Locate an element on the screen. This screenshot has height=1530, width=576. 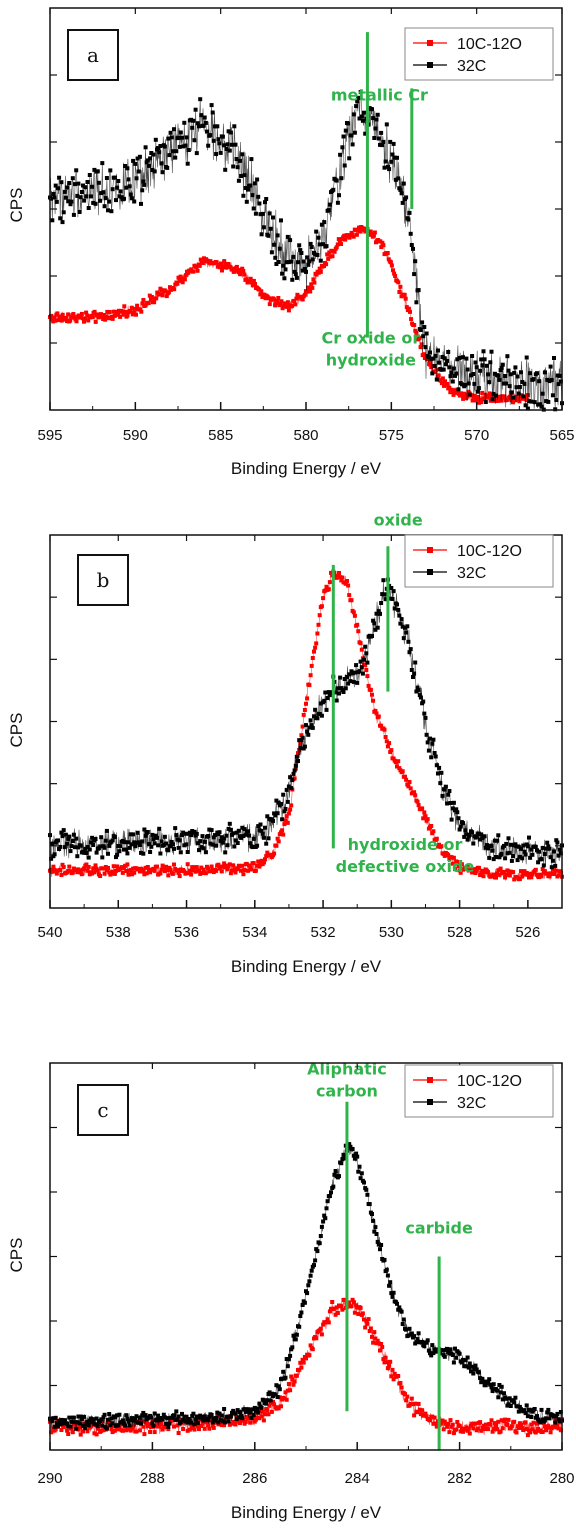
legend-entry: 32C is located at coordinates (471, 66).